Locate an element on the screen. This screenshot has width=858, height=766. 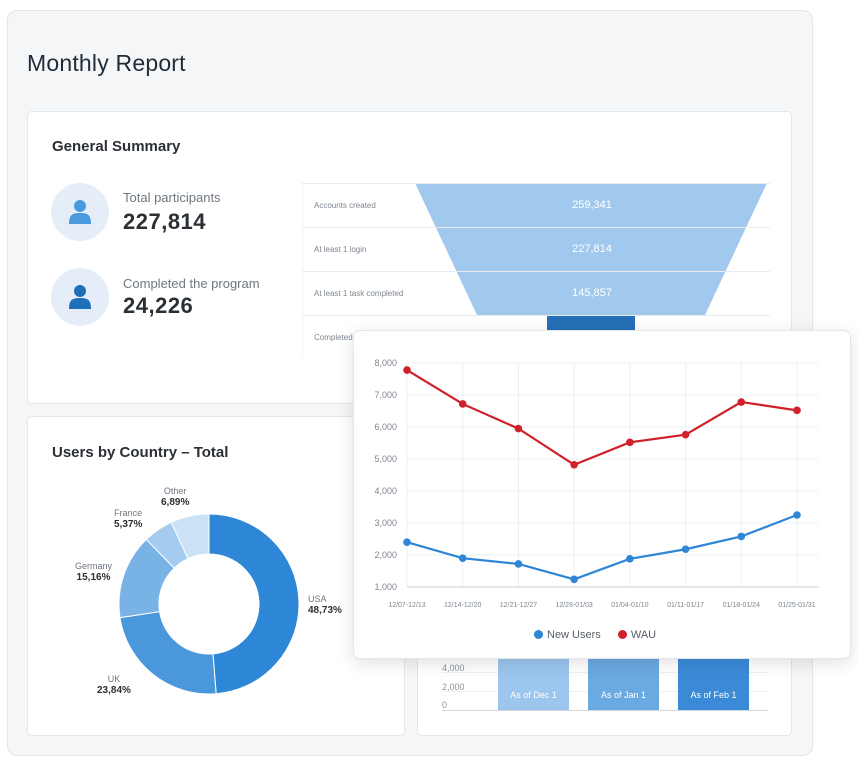
legend-item-new-users: New Users is located at coordinates (569, 635).